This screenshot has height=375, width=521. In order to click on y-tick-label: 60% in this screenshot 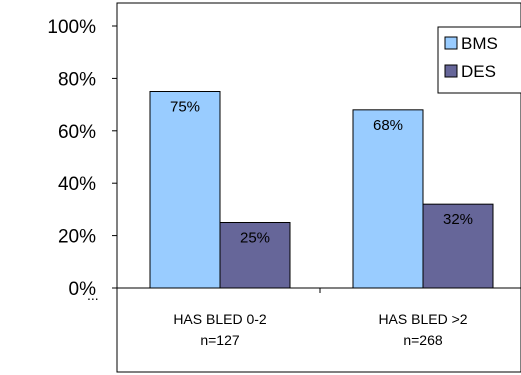, I will do `click(77, 132)`.